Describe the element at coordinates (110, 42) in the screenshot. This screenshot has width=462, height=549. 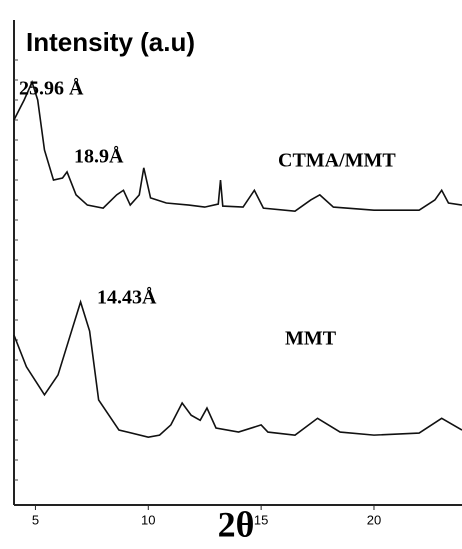
I see `chart-title: Intensity (a.u)` at that location.